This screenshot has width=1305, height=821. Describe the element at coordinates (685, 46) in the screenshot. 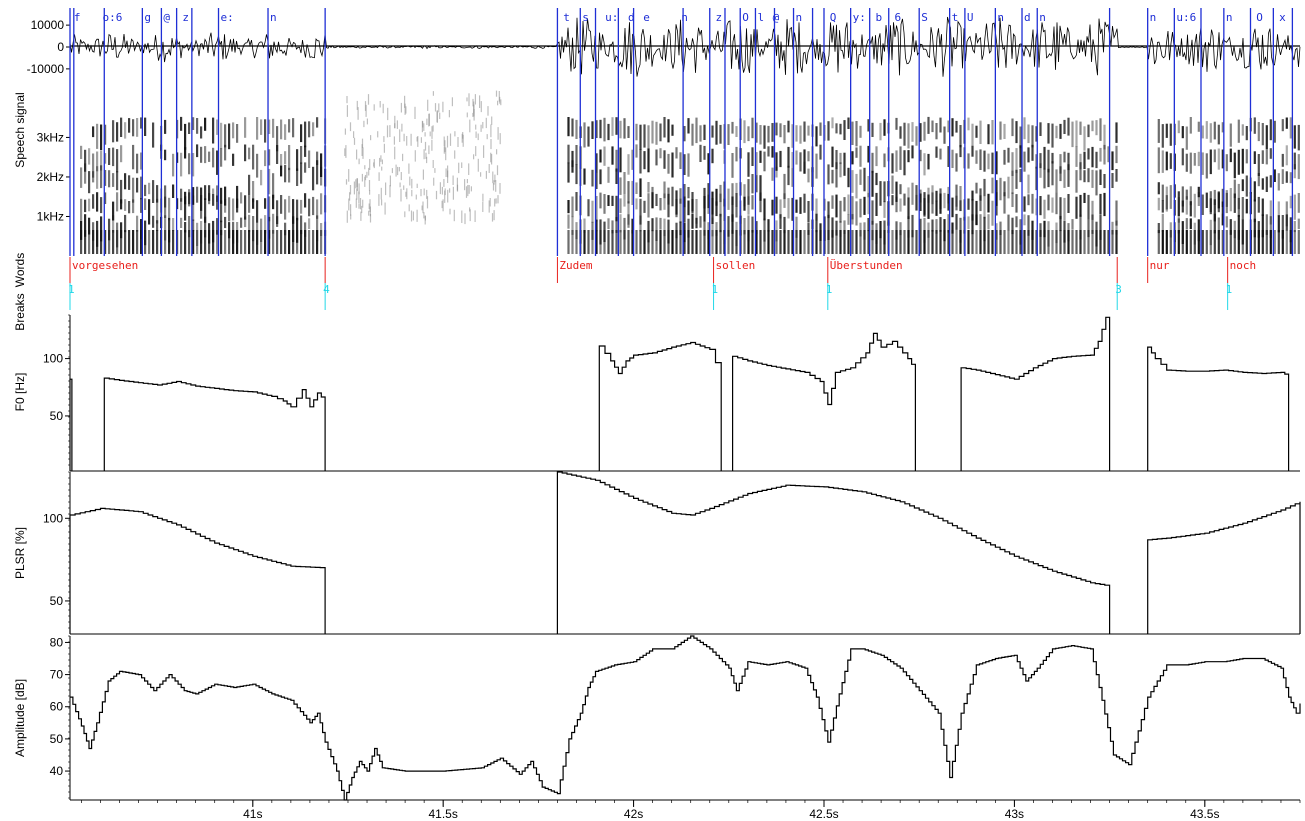

I see `waveform` at that location.